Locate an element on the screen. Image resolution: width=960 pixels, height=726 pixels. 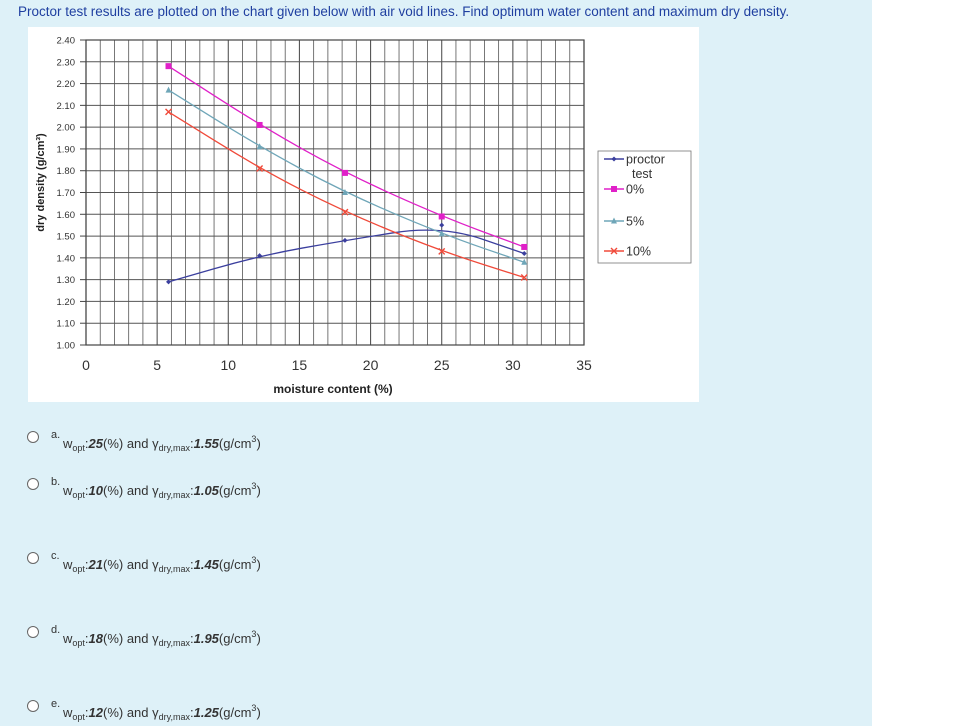
x-tick-label: 5 is located at coordinates (157, 365).